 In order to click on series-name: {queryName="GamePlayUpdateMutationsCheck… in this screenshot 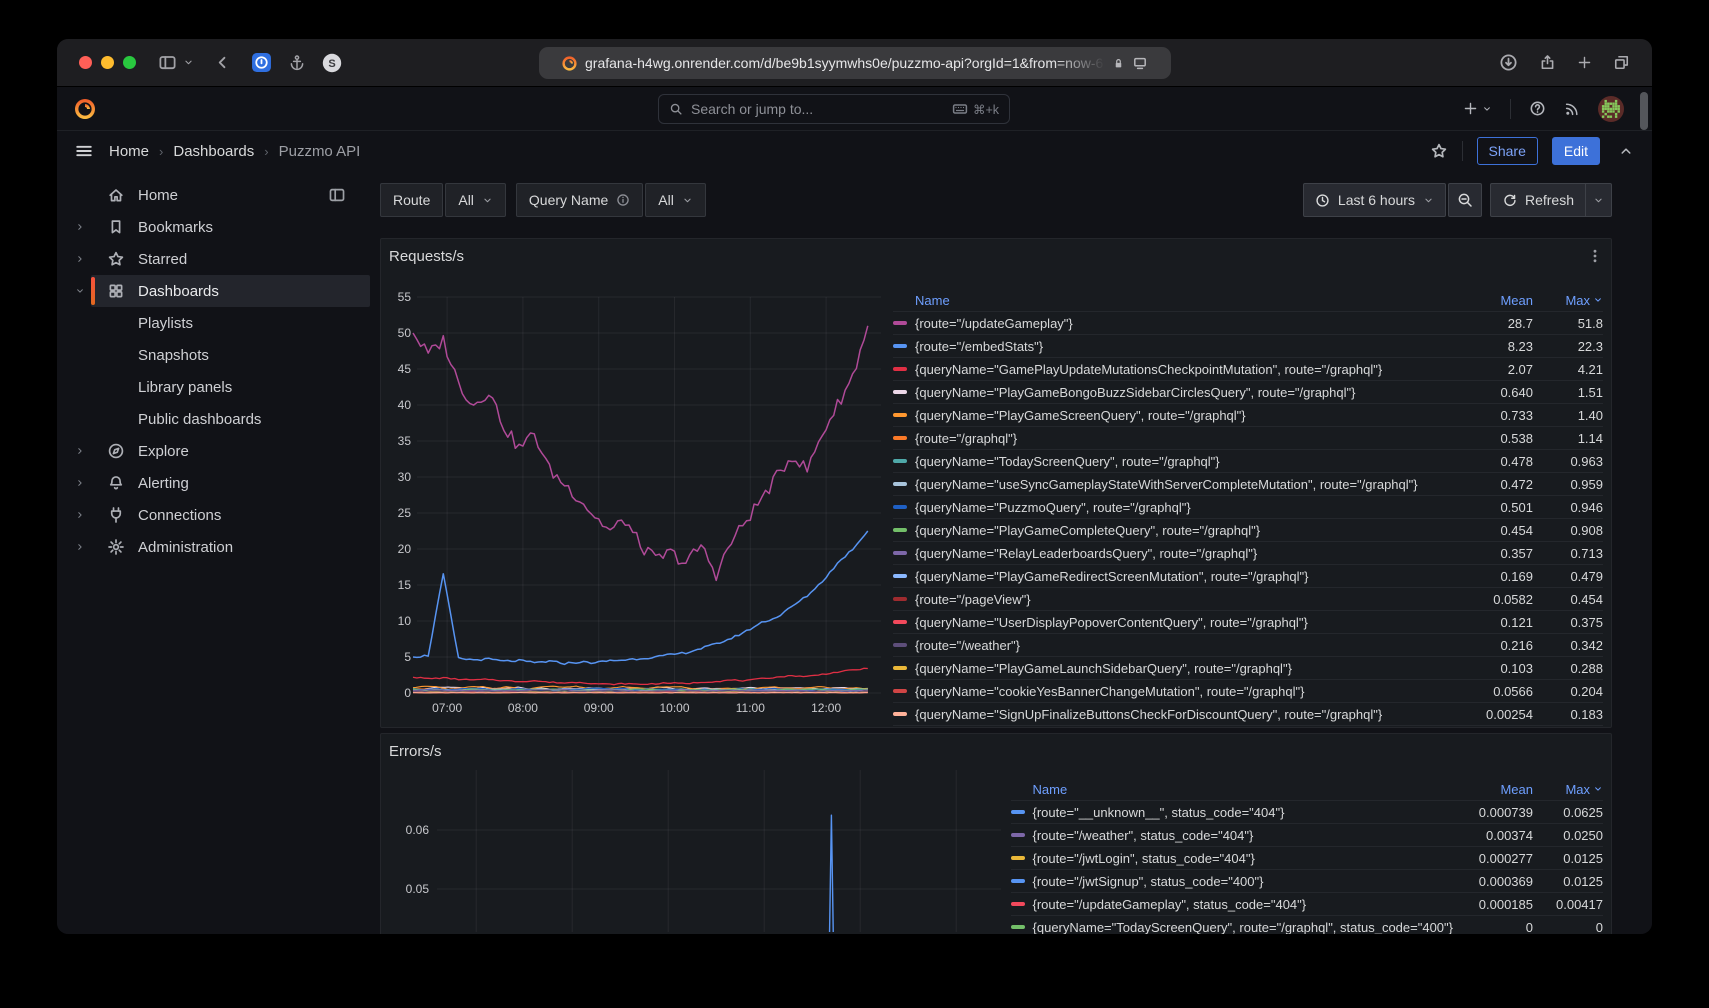, I will do `click(1173, 369)`.